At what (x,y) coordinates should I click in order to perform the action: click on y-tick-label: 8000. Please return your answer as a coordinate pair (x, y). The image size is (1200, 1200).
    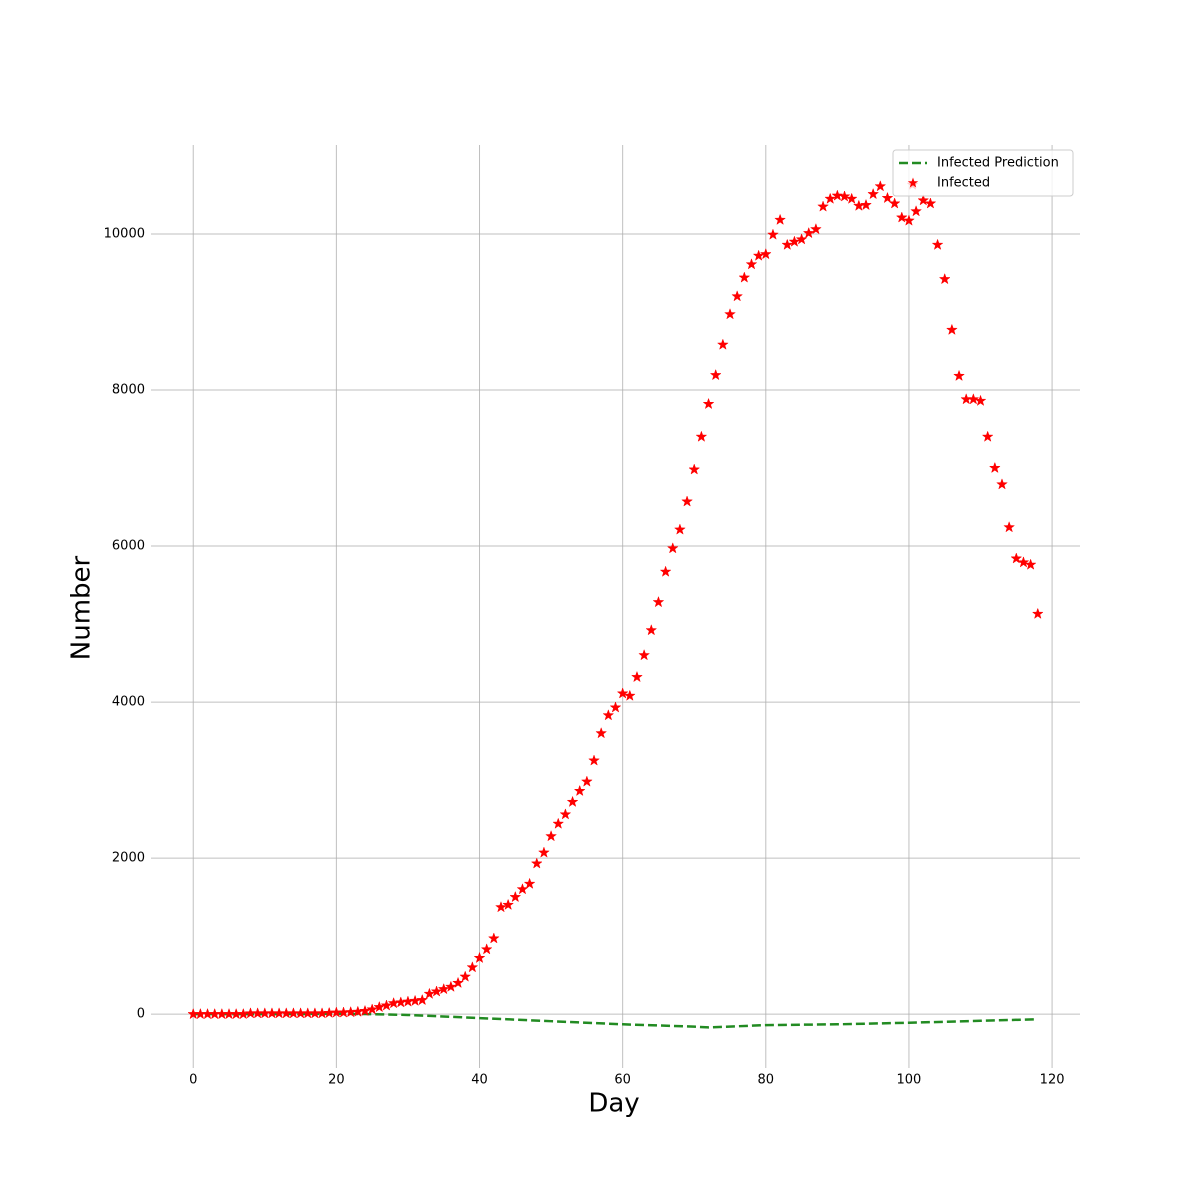
    Looking at the image, I should click on (128, 389).